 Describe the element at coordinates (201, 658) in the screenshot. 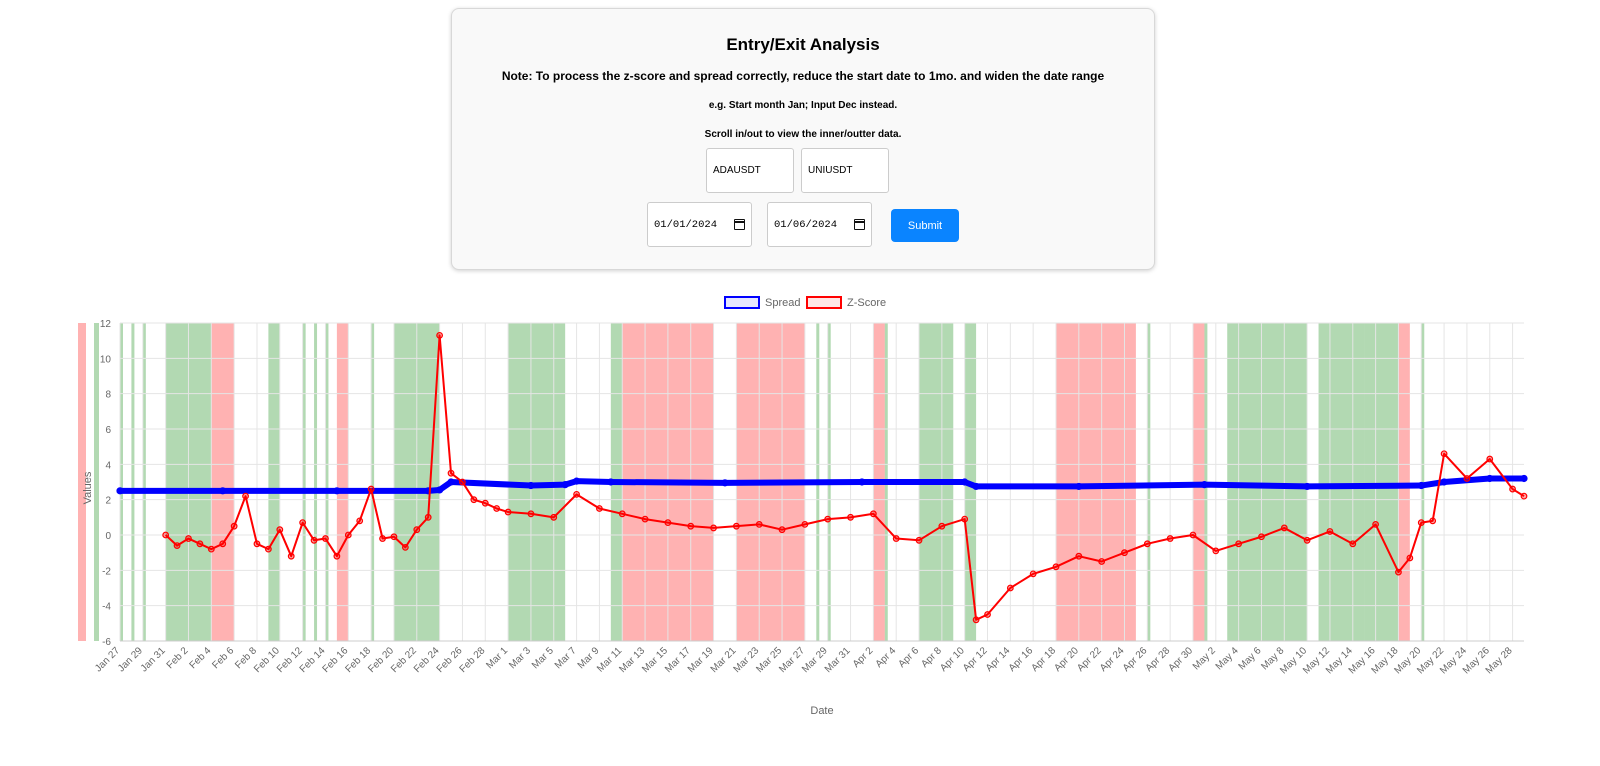

I see `x-tick-label: Feb 4` at that location.